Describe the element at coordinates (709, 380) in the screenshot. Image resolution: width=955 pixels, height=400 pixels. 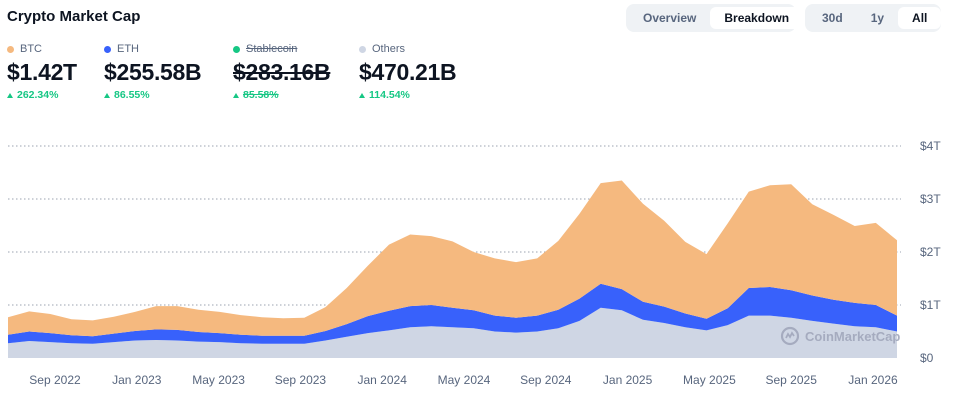
I see `x-tick-label: May 2025` at that location.